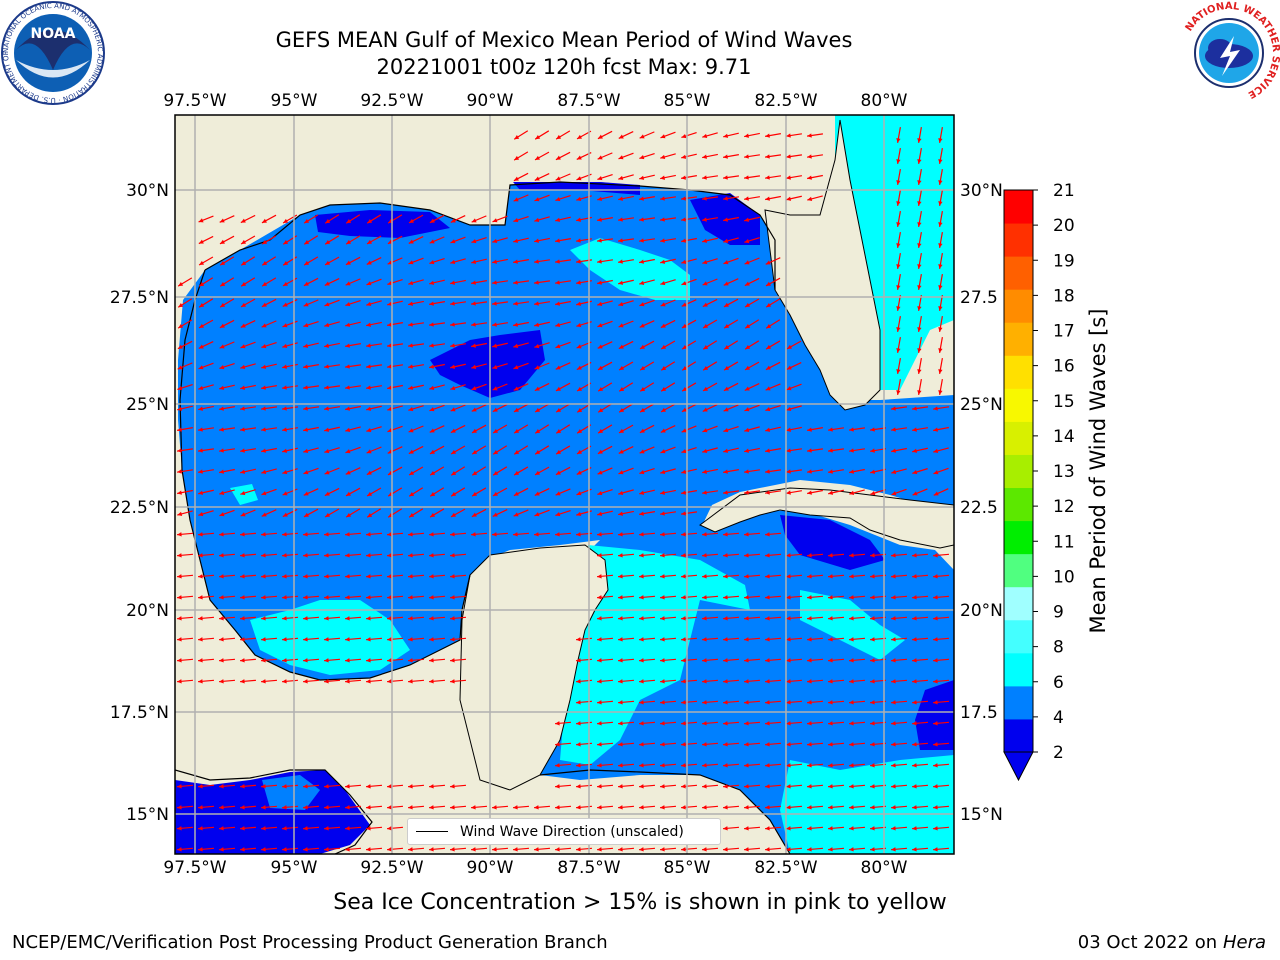 This screenshot has width=1280, height=960. What do you see at coordinates (1058, 648) in the screenshot?
I see `colorbar-tick-label: 8` at bounding box center [1058, 648].